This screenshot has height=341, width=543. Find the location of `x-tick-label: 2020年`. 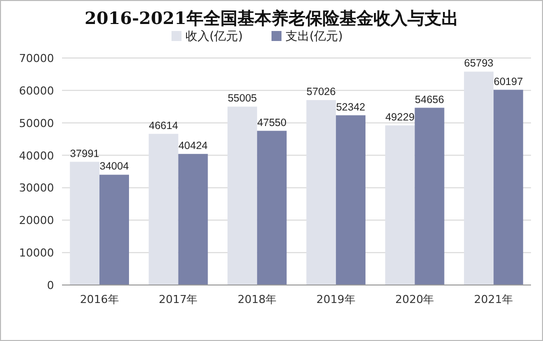

x-tick-label: 2020年 is located at coordinates (414, 299).